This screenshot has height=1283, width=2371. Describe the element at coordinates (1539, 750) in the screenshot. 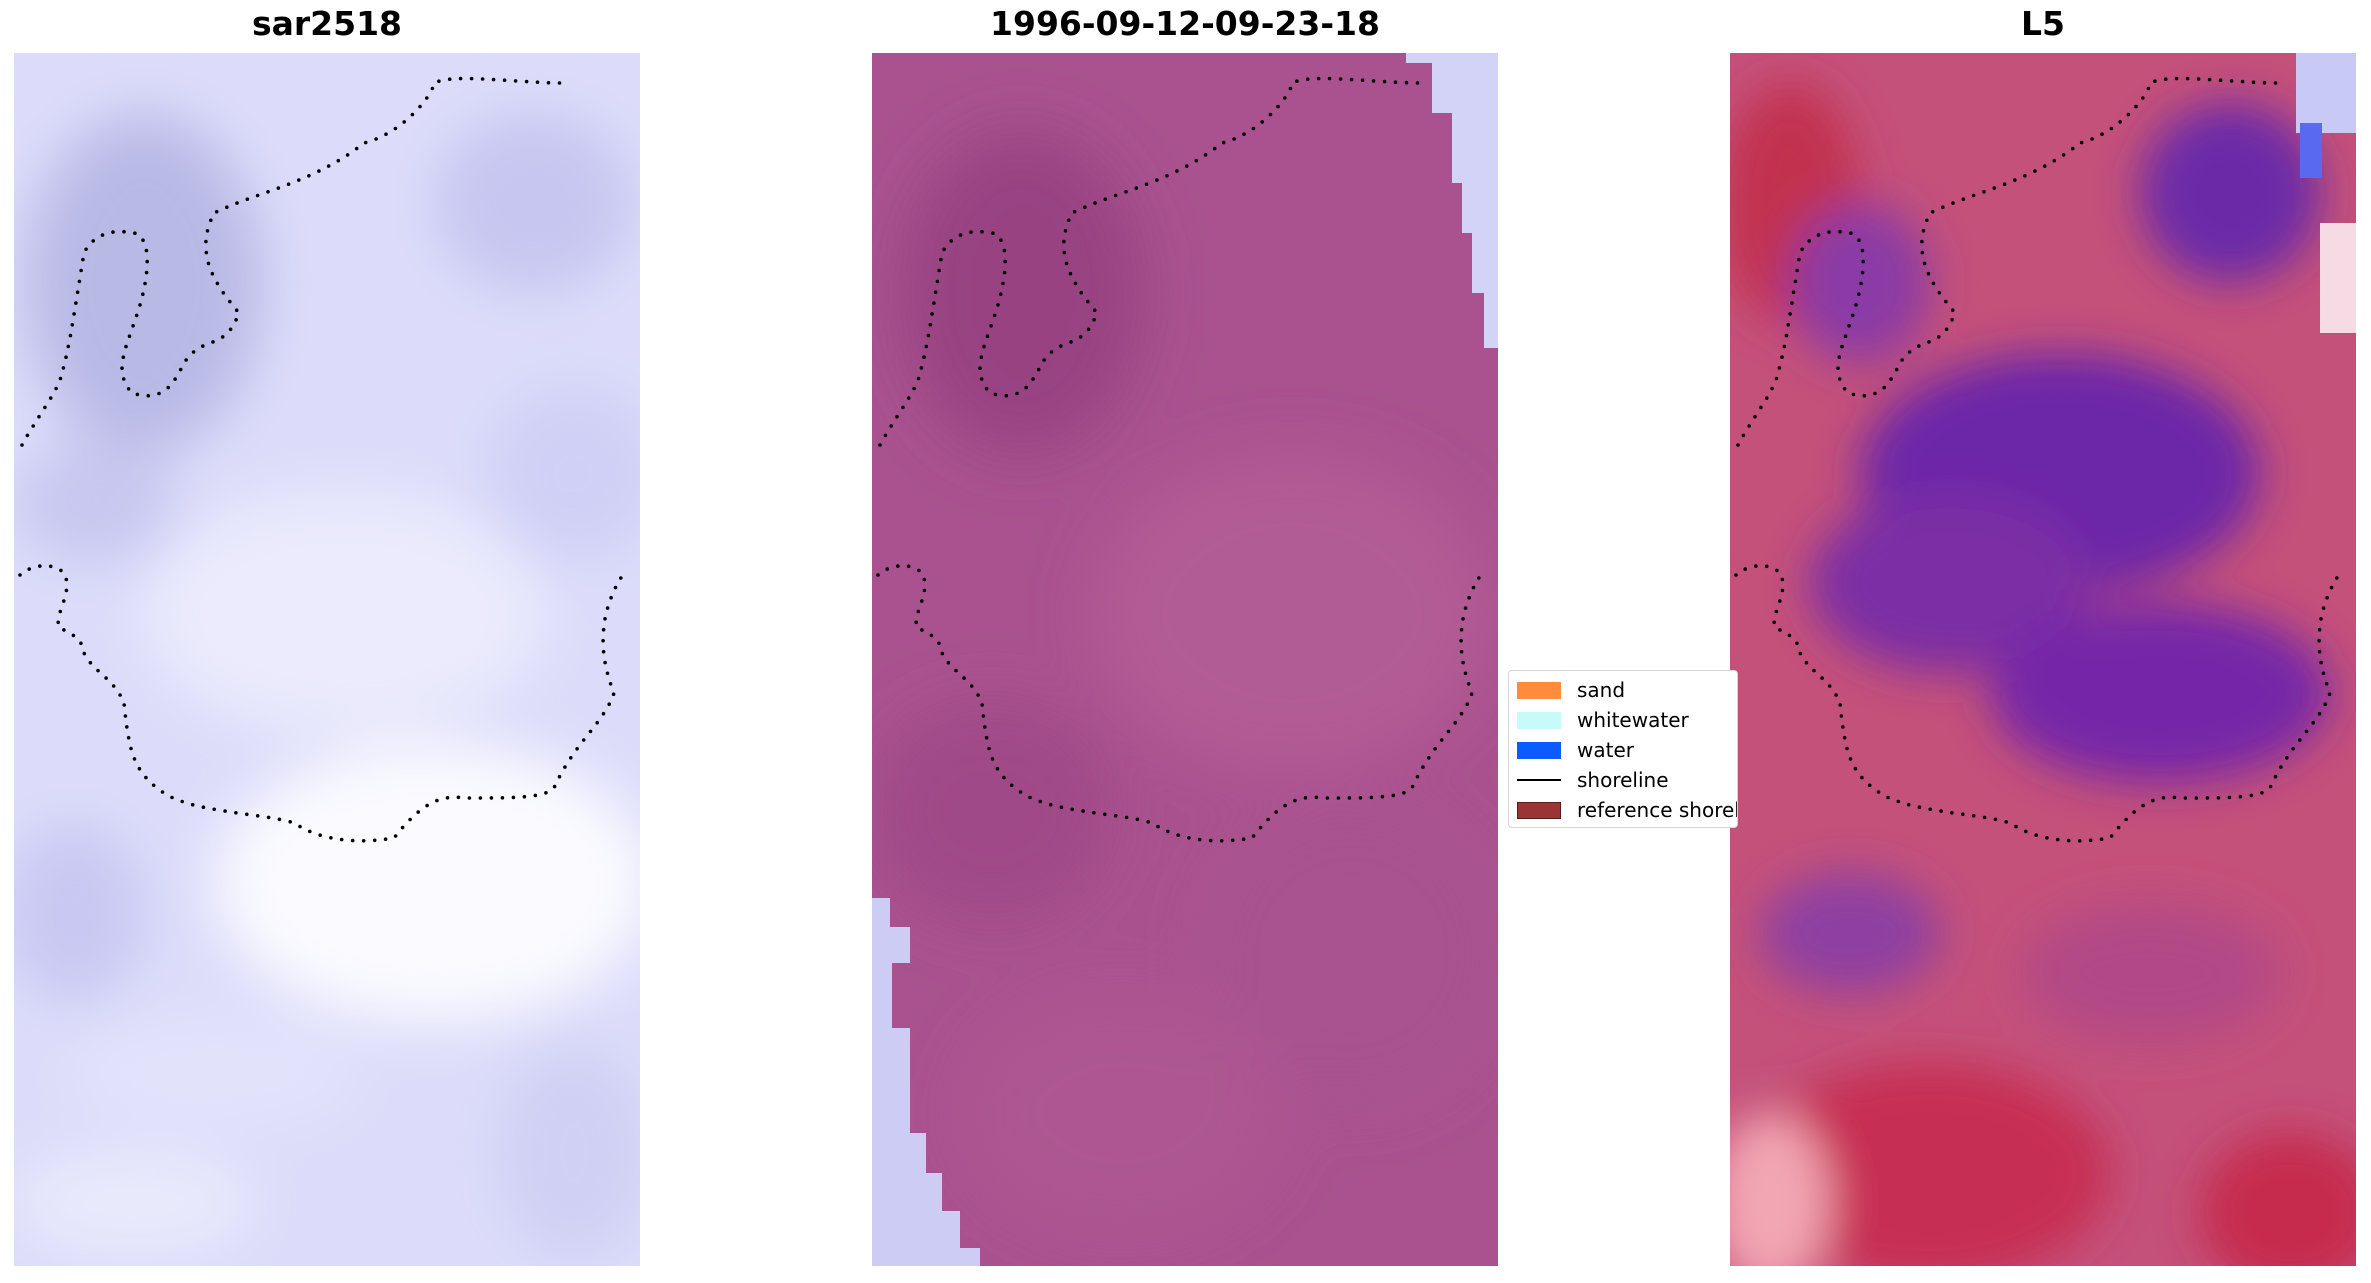

I see `water-swatch` at that location.